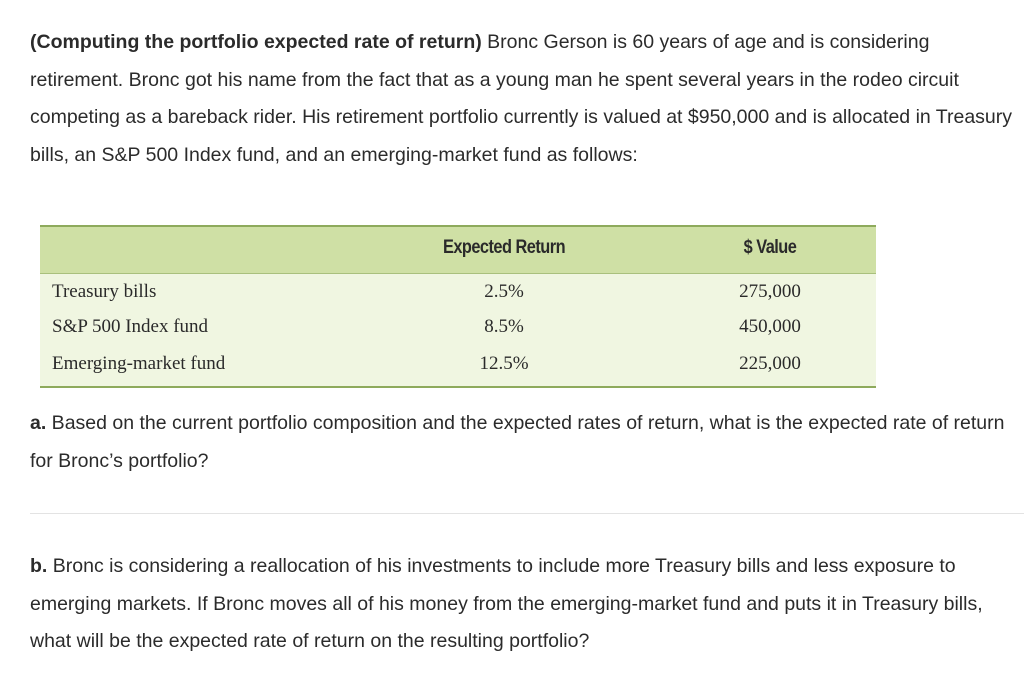  What do you see at coordinates (770, 363) in the screenshot?
I see `asset-value: 225,000` at bounding box center [770, 363].